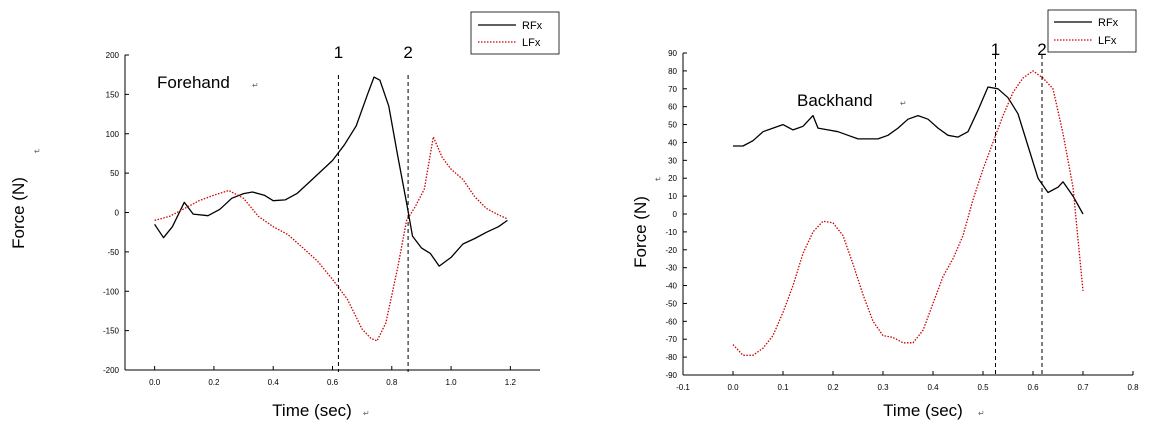 The image size is (1156, 424). Describe the element at coordinates (1133, 387) in the screenshot. I see `backhand-x-tick-label: 0.8` at that location.